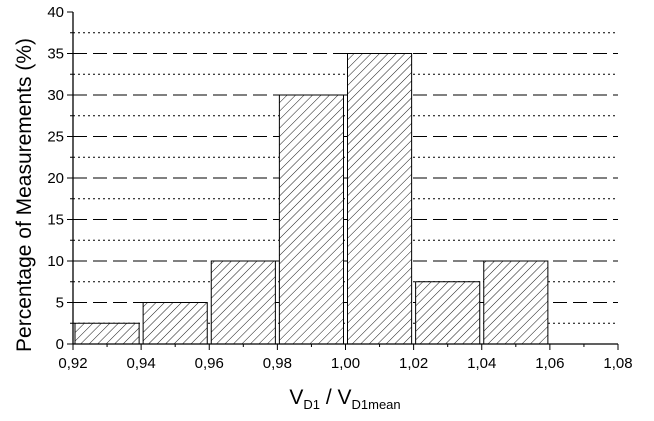 This screenshot has height=421, width=654. Describe the element at coordinates (60, 303) in the screenshot. I see `y-tick-label: 5` at that location.